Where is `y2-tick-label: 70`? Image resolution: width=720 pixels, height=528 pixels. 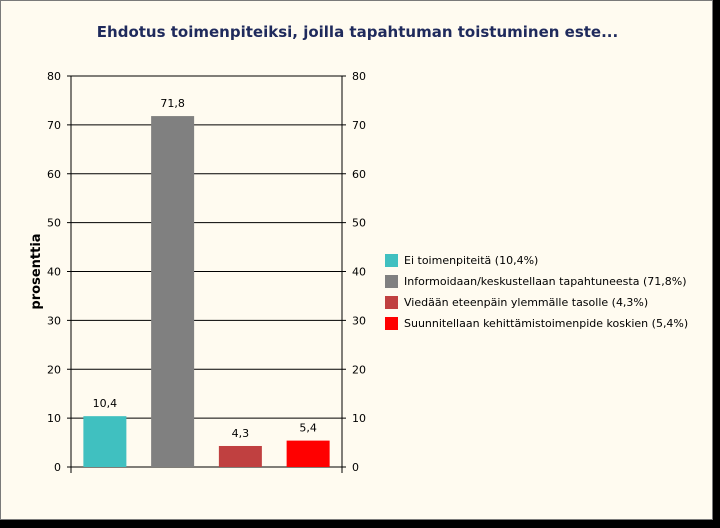
y2-tick-label: 70 is located at coordinates (359, 125).